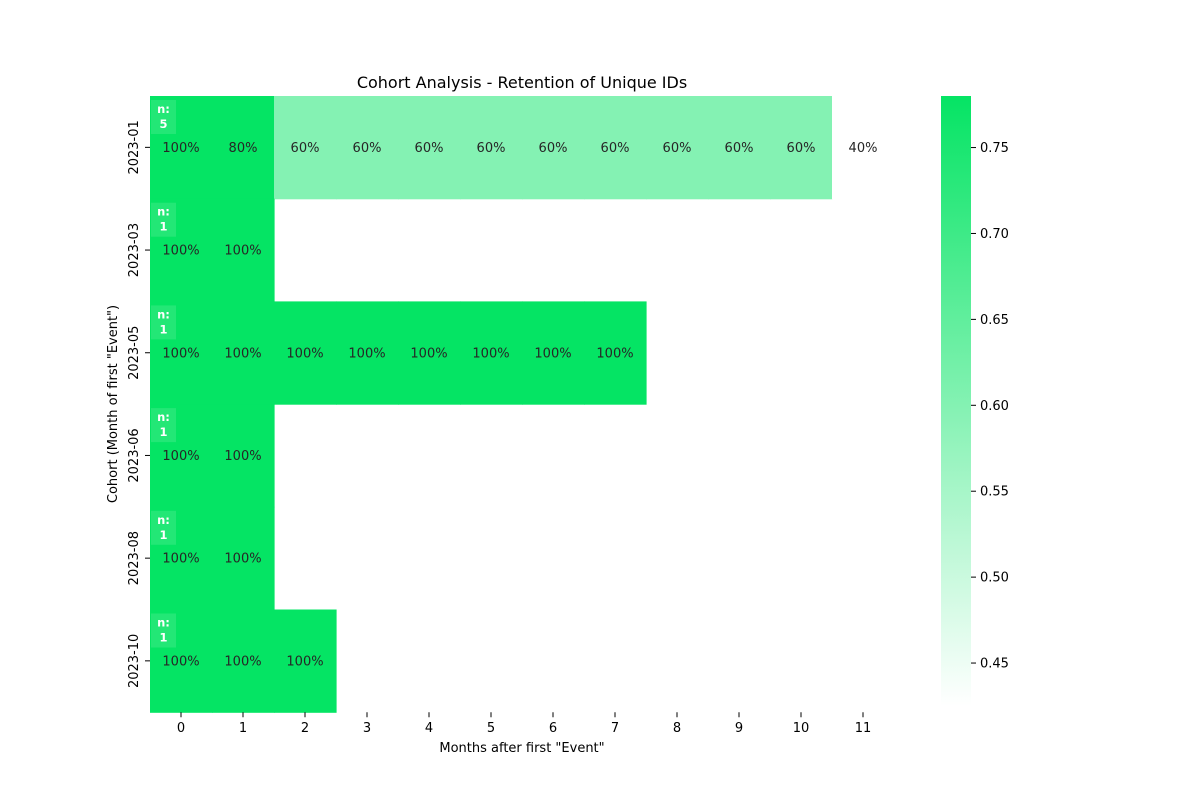 This screenshot has height=804, width=1200. Describe the element at coordinates (134, 353) in the screenshot. I see `y-tick-label: 2023-05` at that location.